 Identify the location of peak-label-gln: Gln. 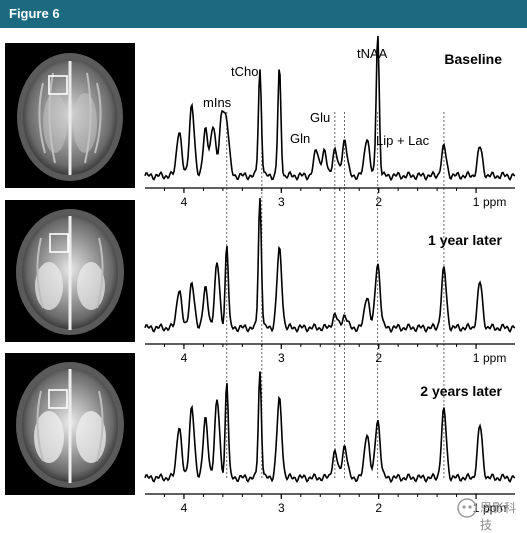
(300, 138).